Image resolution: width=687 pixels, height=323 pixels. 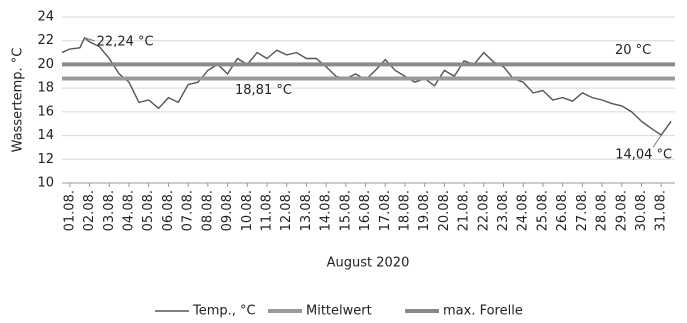 What do you see at coordinates (45, 40) in the screenshot?
I see `y-tick-label: 22` at bounding box center [45, 40].